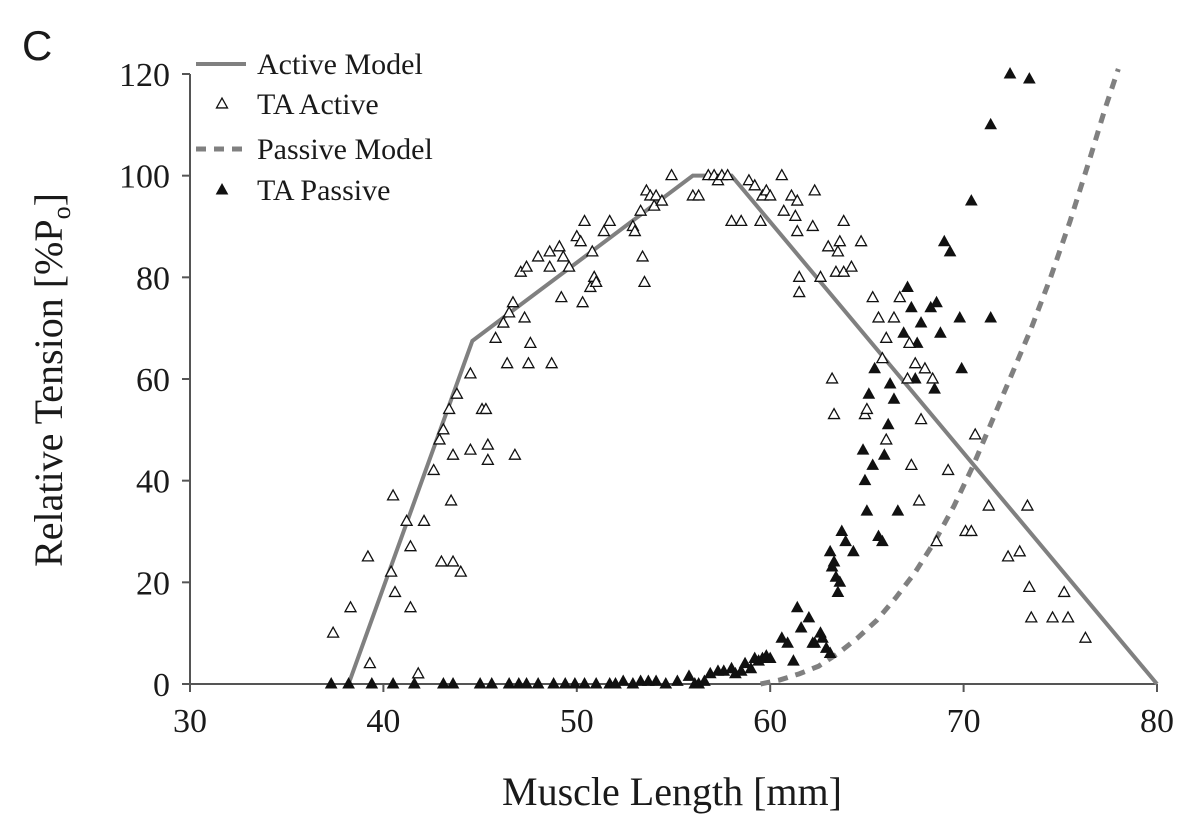 The height and width of the screenshot is (829, 1190). I want to click on y-axis-label-end: ], so click(48, 199).